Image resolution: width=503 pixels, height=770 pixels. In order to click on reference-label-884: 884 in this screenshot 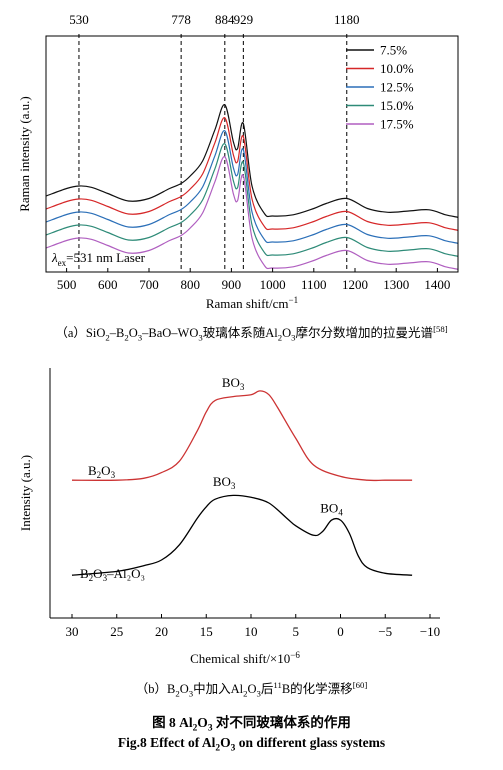, I will do `click(225, 19)`.